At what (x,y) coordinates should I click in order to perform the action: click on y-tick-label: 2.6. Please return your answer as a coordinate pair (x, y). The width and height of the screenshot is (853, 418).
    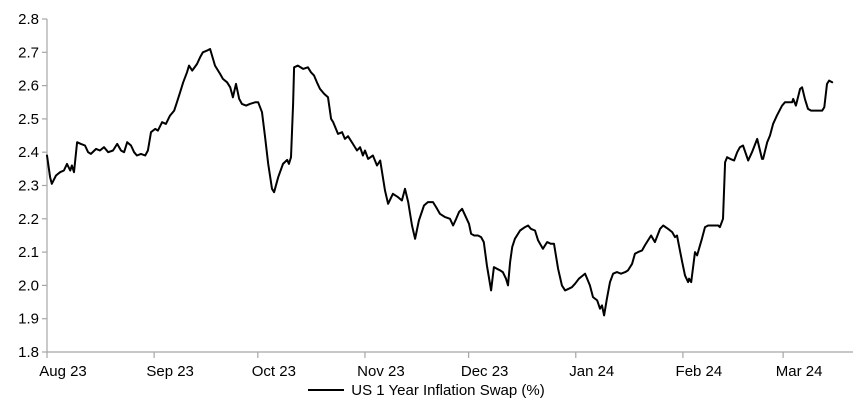
    Looking at the image, I should click on (28, 86).